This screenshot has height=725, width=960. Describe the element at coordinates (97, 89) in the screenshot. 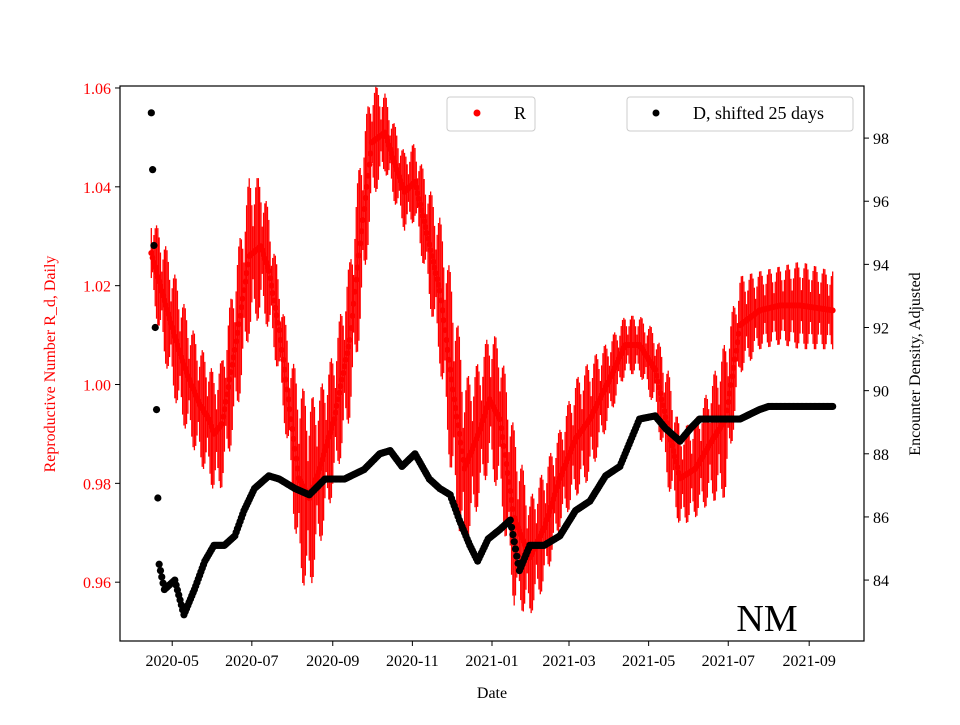

I see `y-left-tick-label: 1.06` at that location.